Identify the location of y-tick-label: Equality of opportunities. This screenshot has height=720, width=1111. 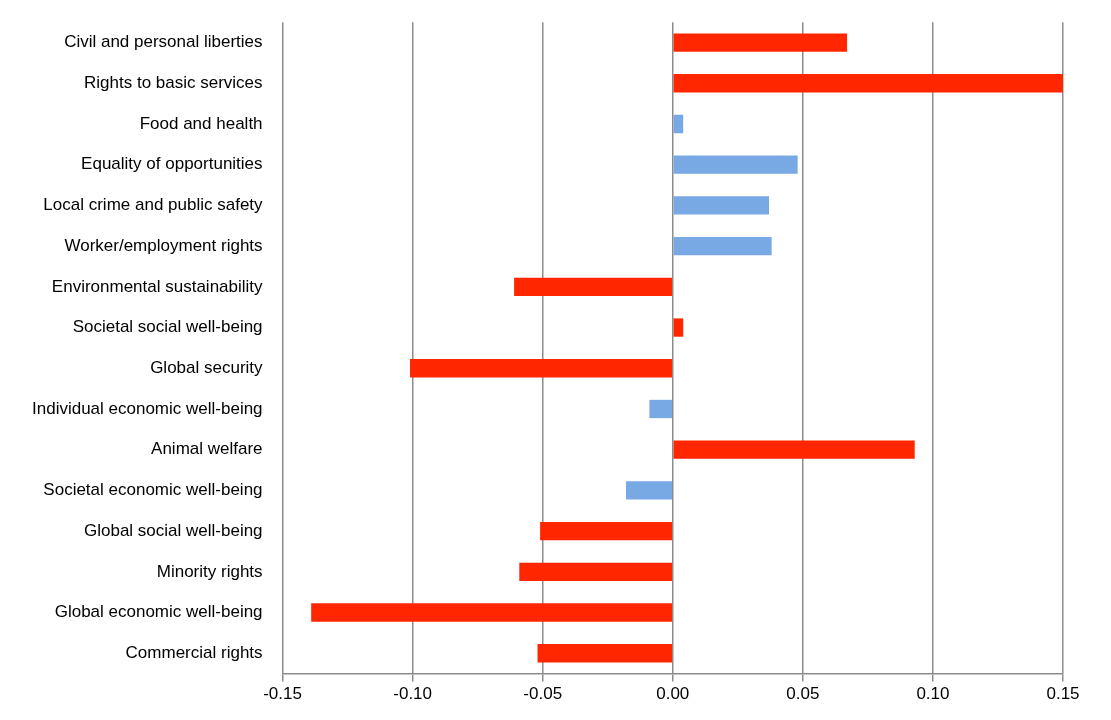
(172, 164).